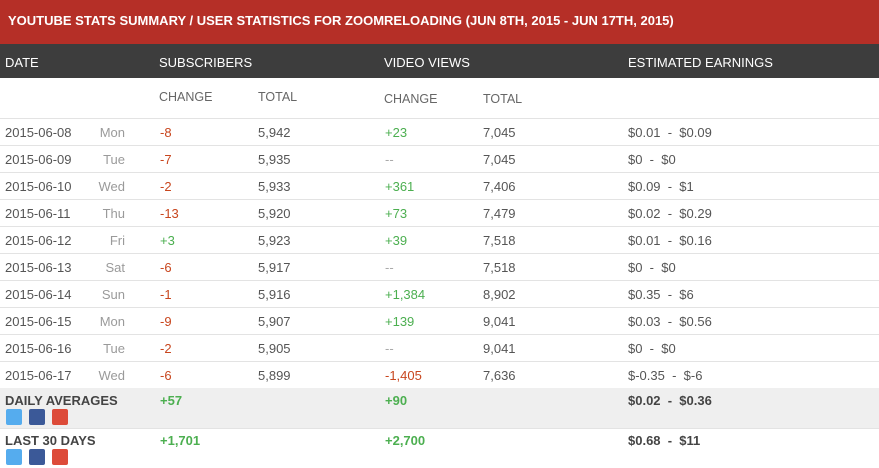  What do you see at coordinates (113, 294) in the screenshot?
I see `weekday: Sun` at bounding box center [113, 294].